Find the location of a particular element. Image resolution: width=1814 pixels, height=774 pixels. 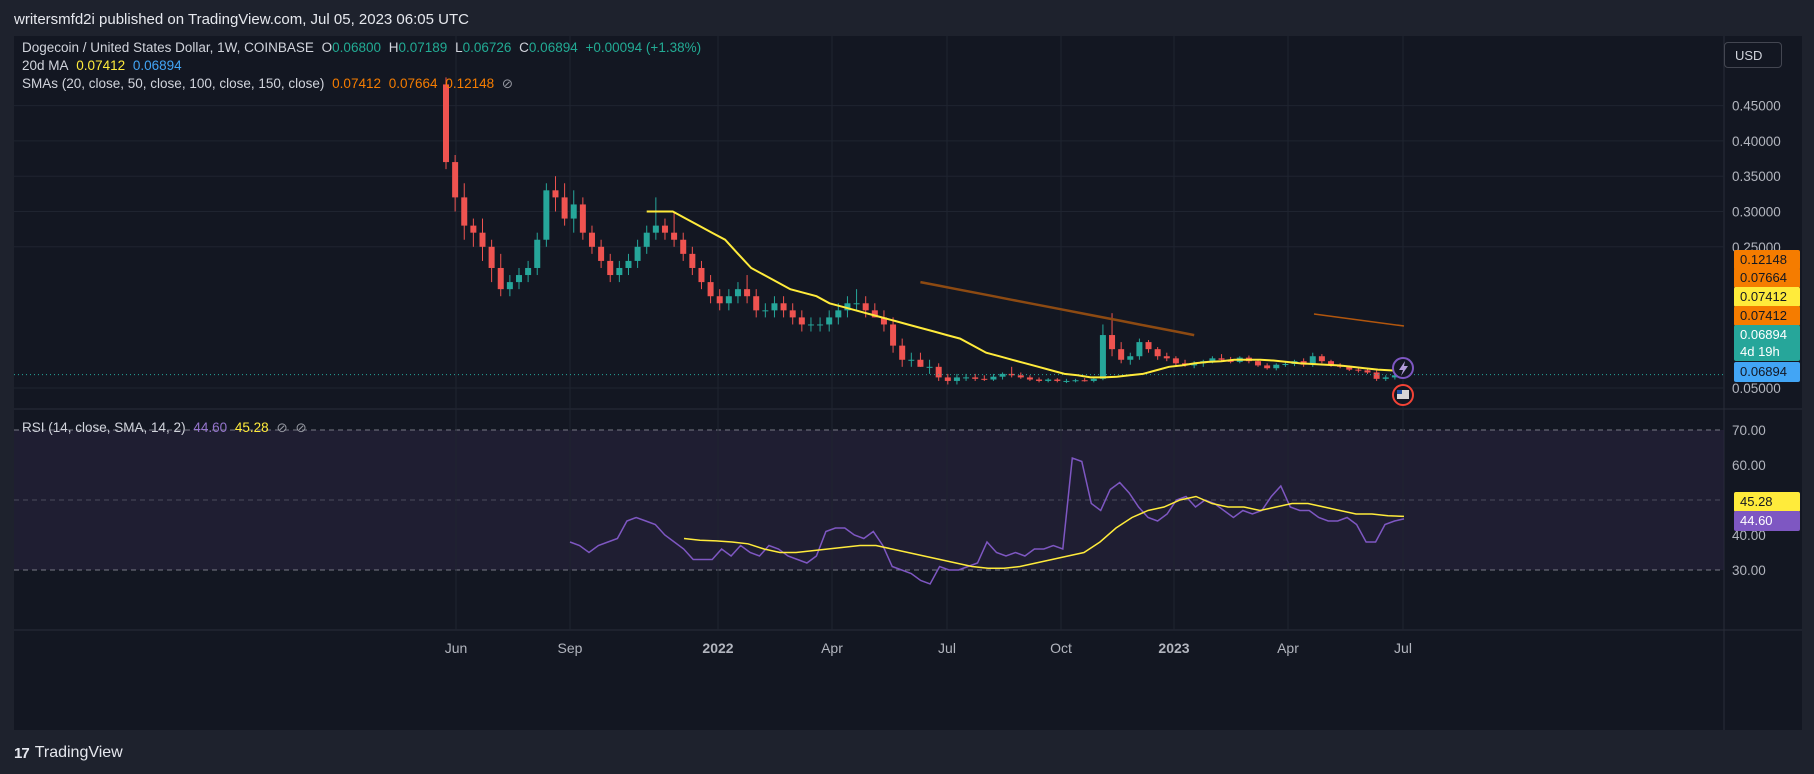

x-tick-label: 2022 is located at coordinates (717, 648).